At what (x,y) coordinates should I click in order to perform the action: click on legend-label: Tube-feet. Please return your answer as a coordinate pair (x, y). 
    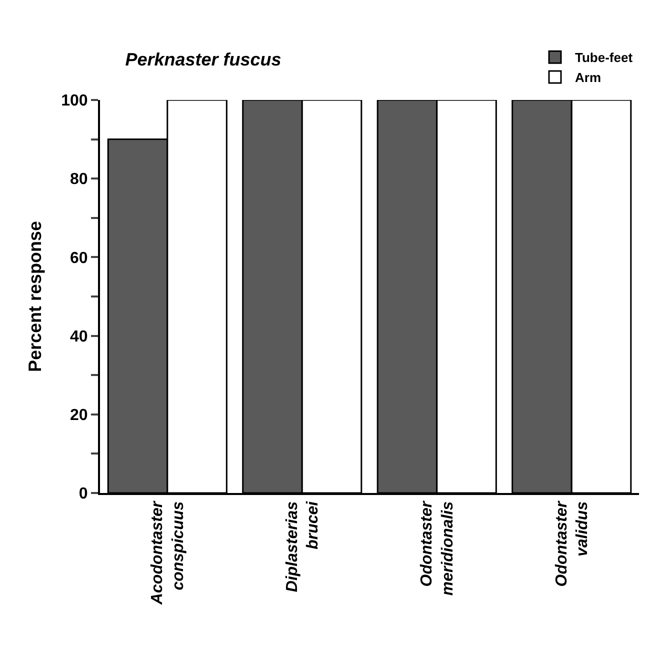
    Looking at the image, I should click on (604, 58).